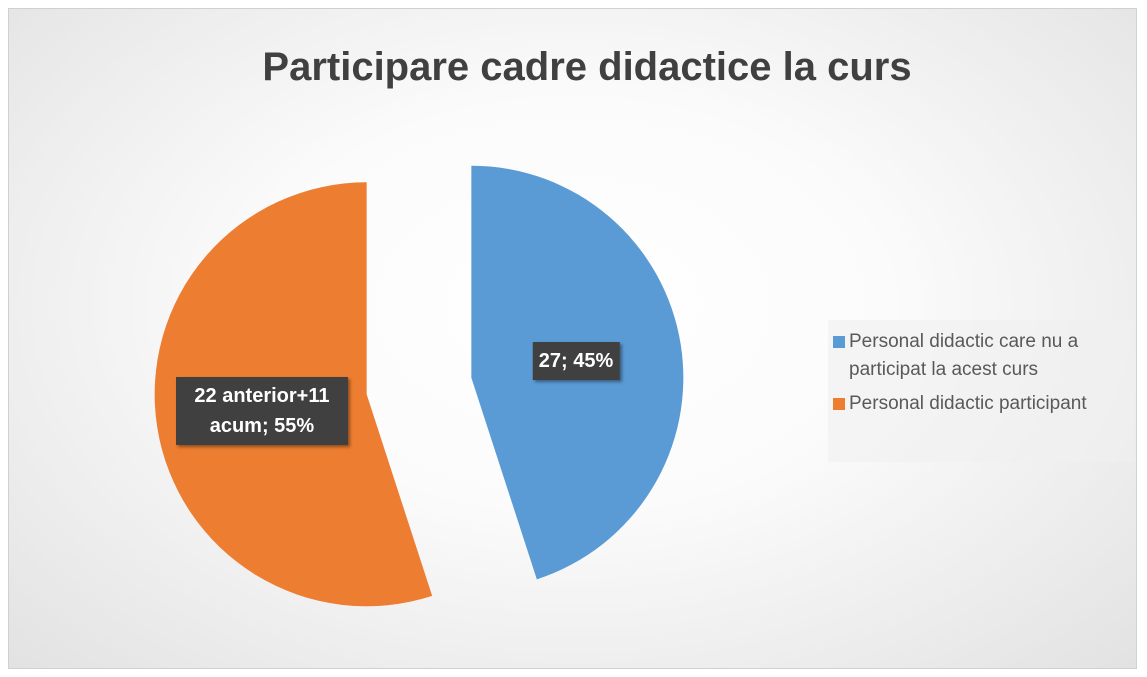 The height and width of the screenshot is (677, 1147). I want to click on legend-item: Personal didactic participant, so click(983, 404).